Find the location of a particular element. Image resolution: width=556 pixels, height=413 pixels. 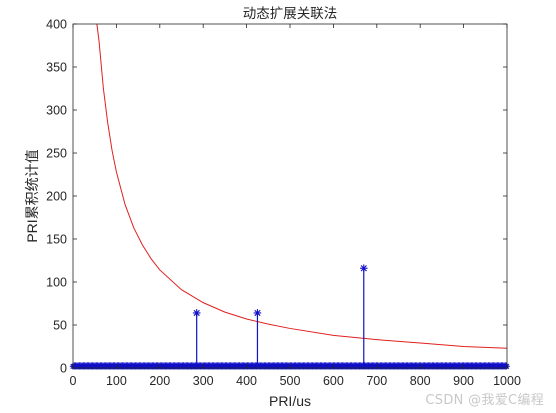

y-tick-label: 350 is located at coordinates (56, 68).